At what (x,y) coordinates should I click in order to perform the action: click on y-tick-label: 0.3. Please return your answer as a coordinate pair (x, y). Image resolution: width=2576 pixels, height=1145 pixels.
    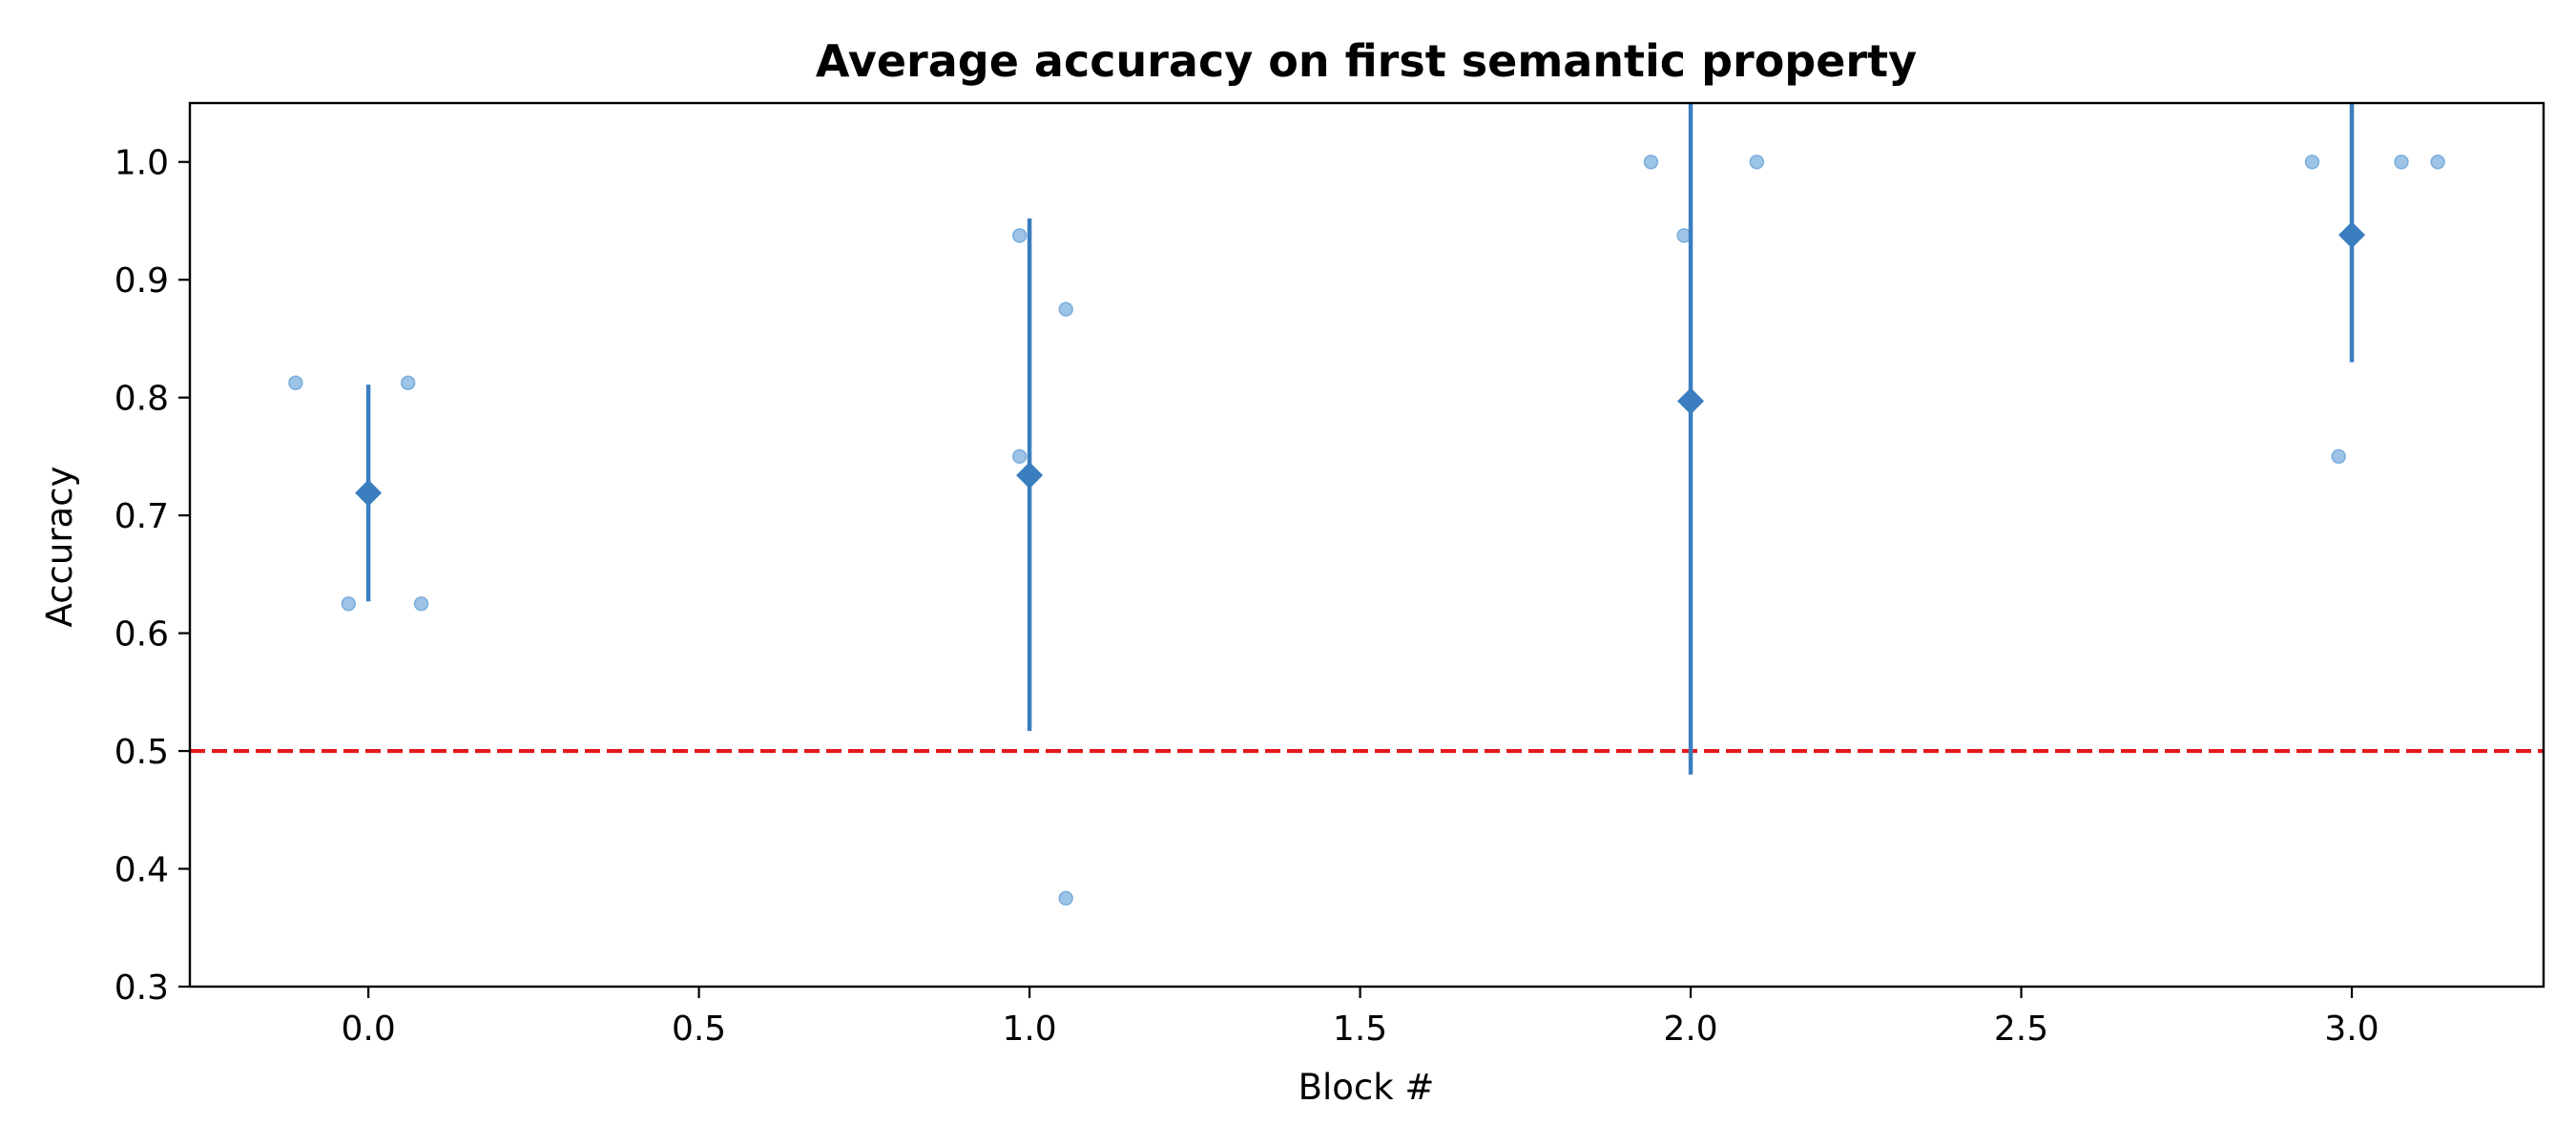
    Looking at the image, I should click on (141, 988).